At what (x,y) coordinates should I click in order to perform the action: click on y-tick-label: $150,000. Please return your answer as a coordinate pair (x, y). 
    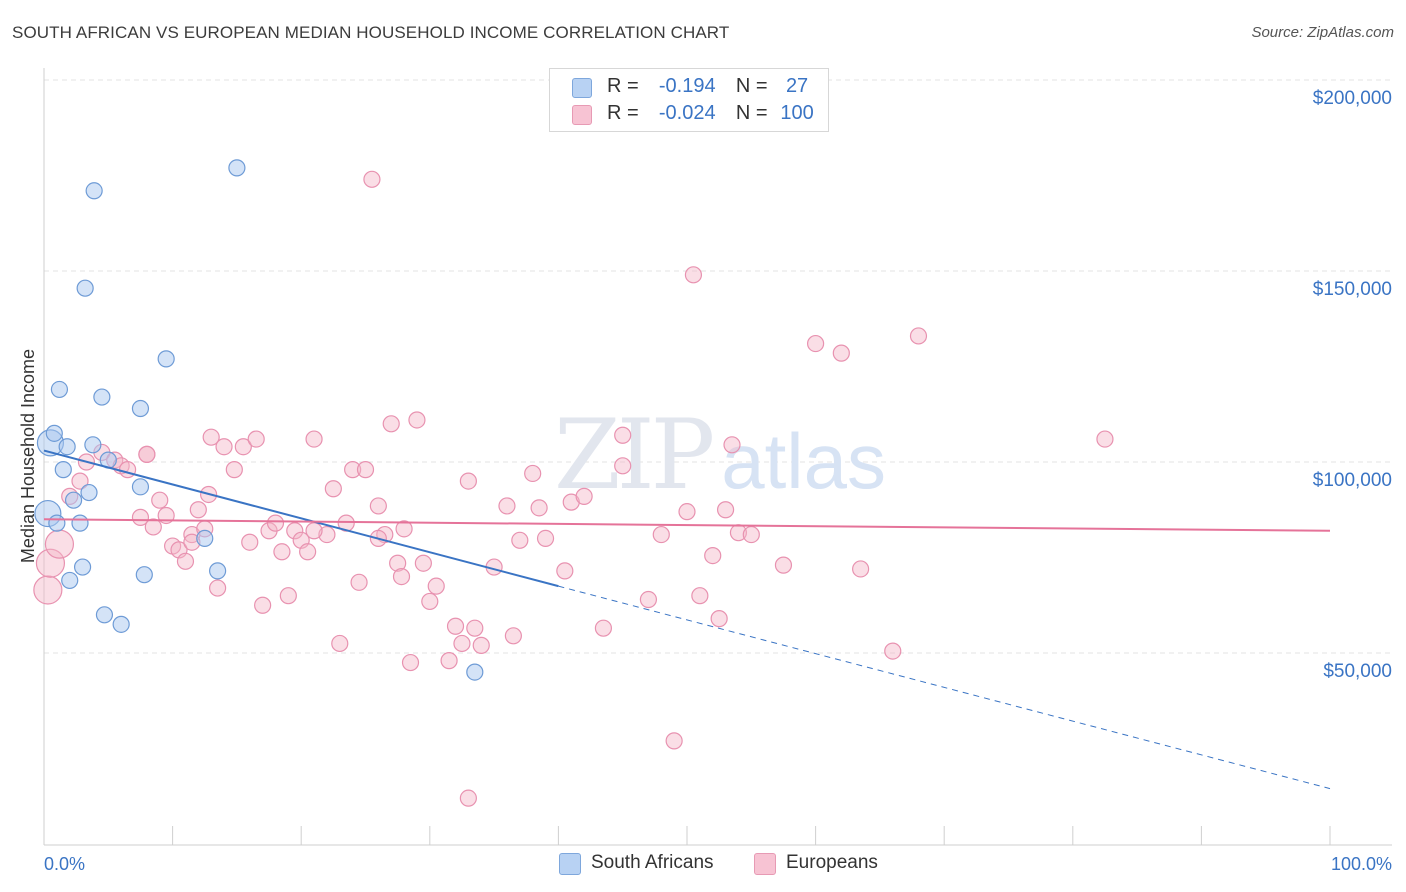
    Looking at the image, I should click on (1352, 289).